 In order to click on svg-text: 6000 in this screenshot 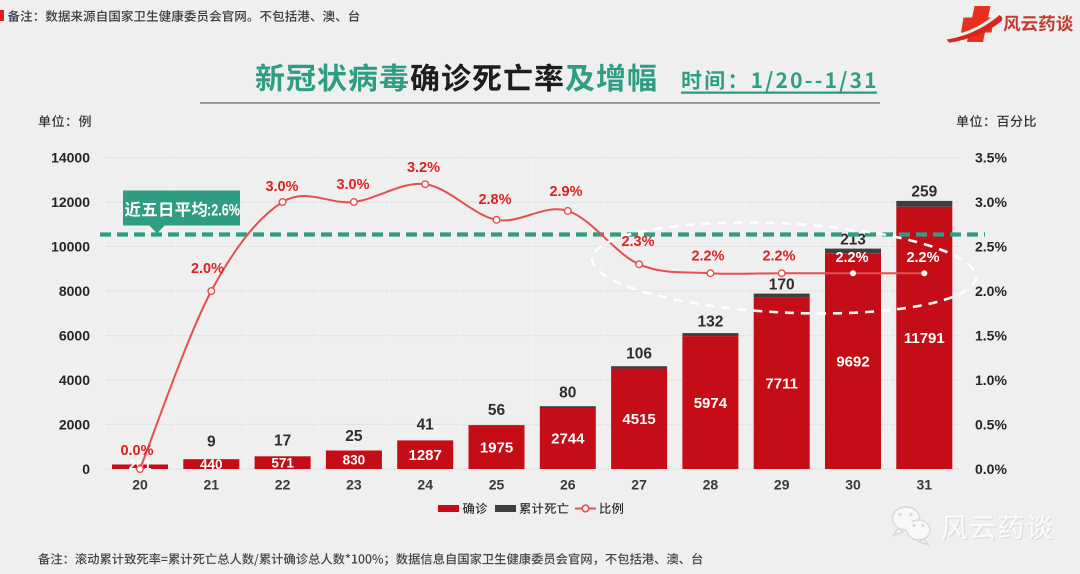, I will do `click(74, 335)`.